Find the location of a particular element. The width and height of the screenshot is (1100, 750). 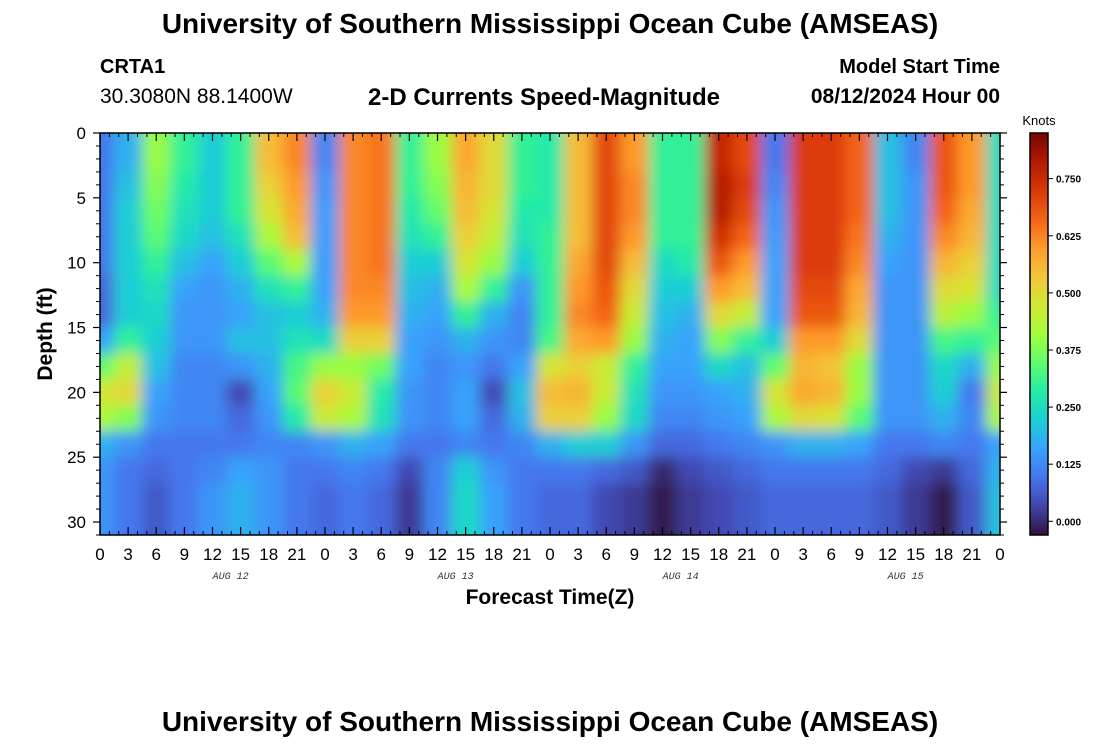

y-tick-label: 20 is located at coordinates (76, 392).